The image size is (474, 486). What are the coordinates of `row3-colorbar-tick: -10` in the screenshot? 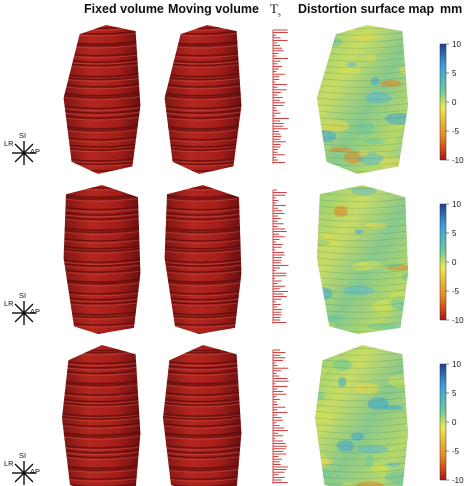 It's located at (458, 480).